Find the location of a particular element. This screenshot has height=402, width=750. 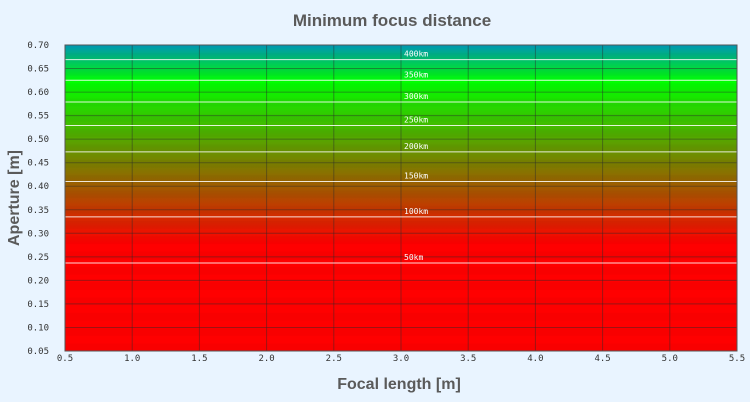

x-tick-label: 3.0 is located at coordinates (401, 359).